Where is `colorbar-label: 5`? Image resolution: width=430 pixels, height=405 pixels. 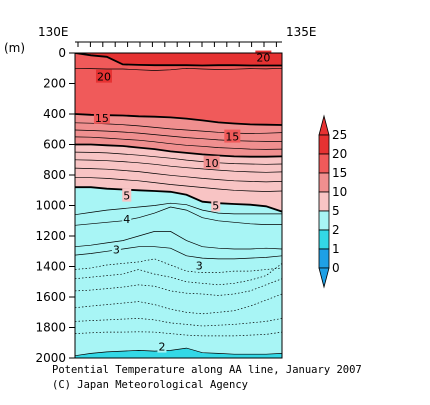
colorbar-label: 5 is located at coordinates (336, 211).